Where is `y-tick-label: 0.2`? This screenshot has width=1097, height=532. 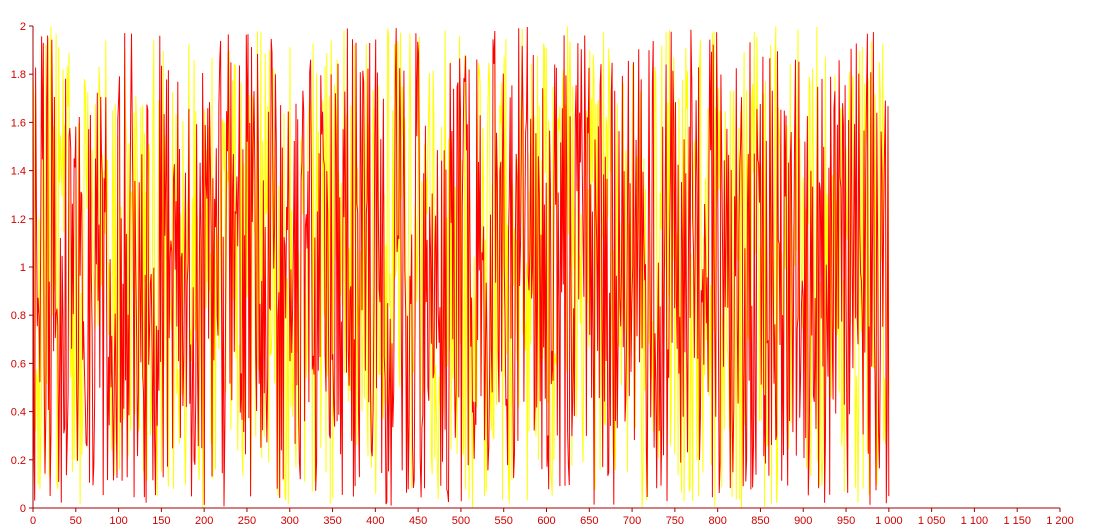 y-tick-label: 0.2 is located at coordinates (18, 461).